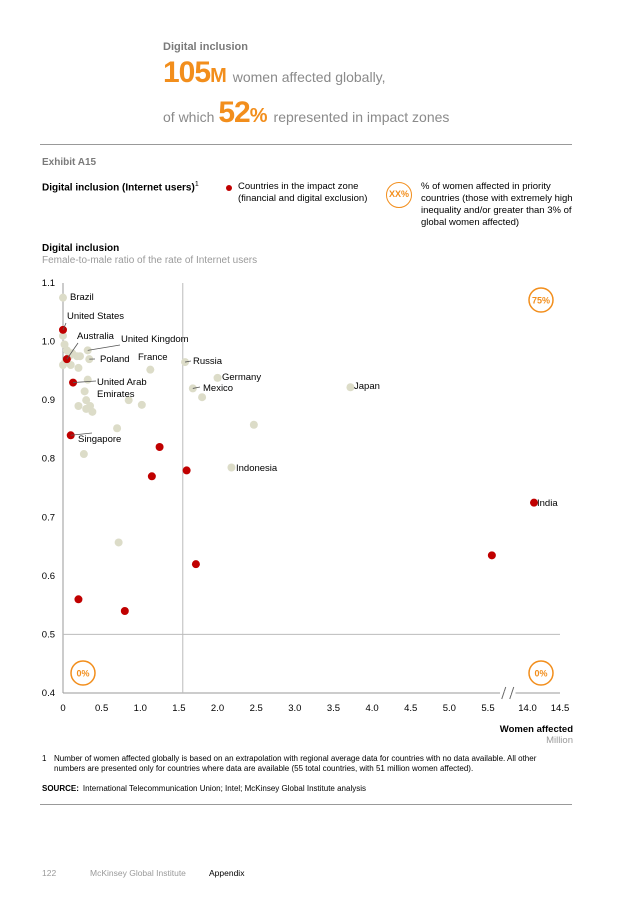 This screenshot has height=900, width=636. I want to click on y-tick-label: 0.7, so click(48, 517).